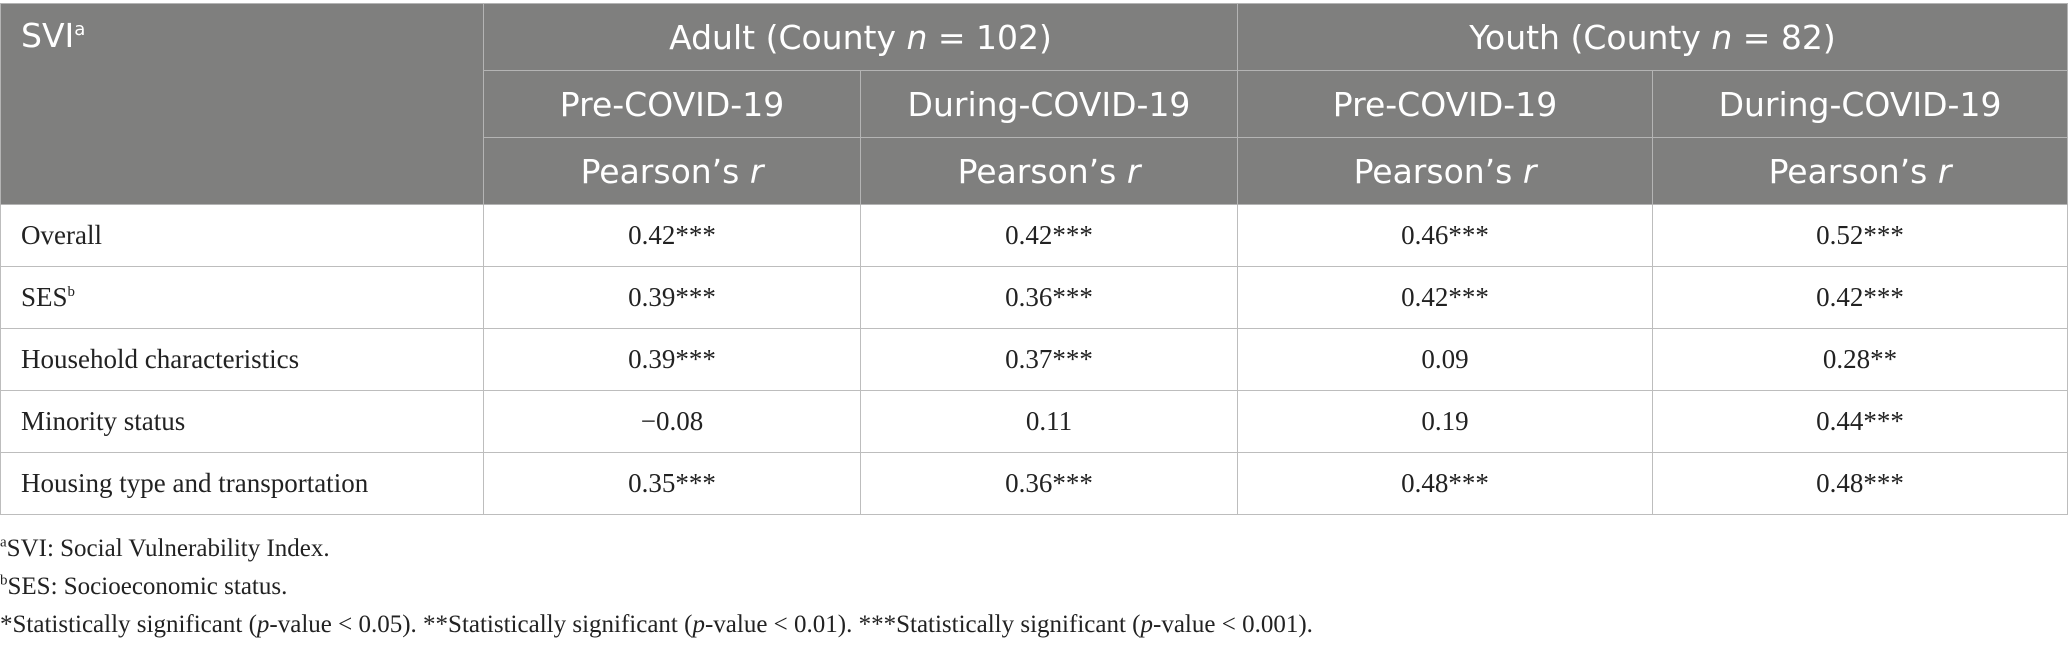 The image size is (2068, 649). I want to click on footnote-b-marker: b, so click(4, 580).